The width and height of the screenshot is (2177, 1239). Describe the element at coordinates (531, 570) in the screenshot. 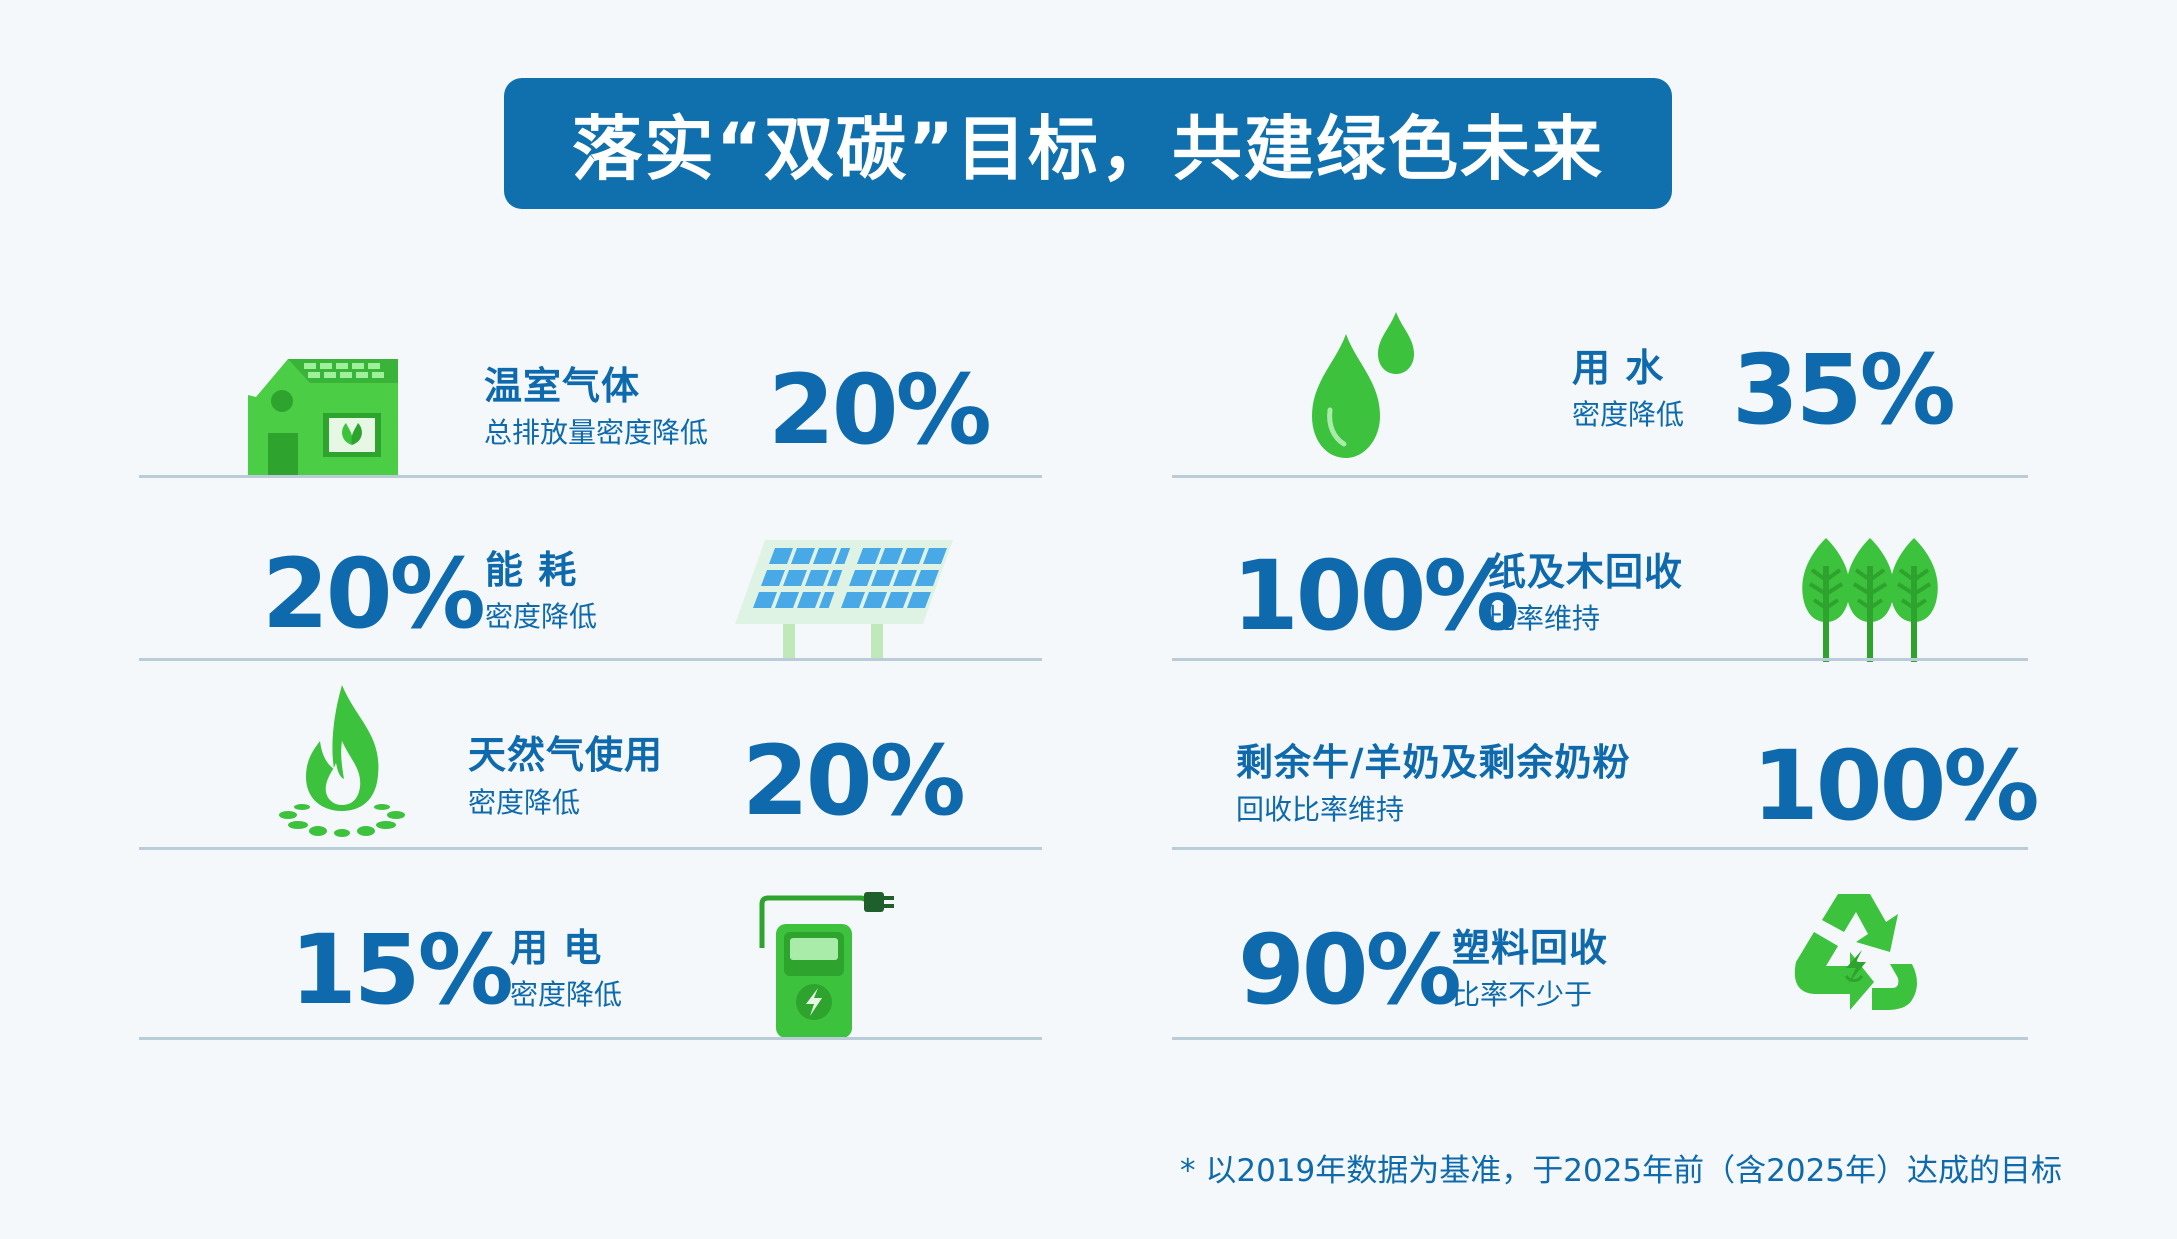

I see `item-label-energy: 能 耗` at that location.